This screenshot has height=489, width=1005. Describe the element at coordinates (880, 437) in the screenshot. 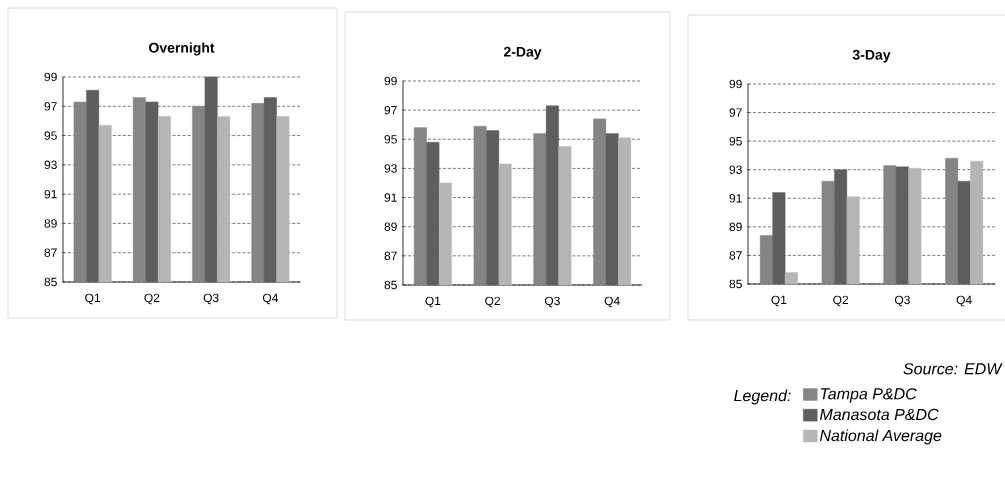

I see `legend-label: National Average` at that location.